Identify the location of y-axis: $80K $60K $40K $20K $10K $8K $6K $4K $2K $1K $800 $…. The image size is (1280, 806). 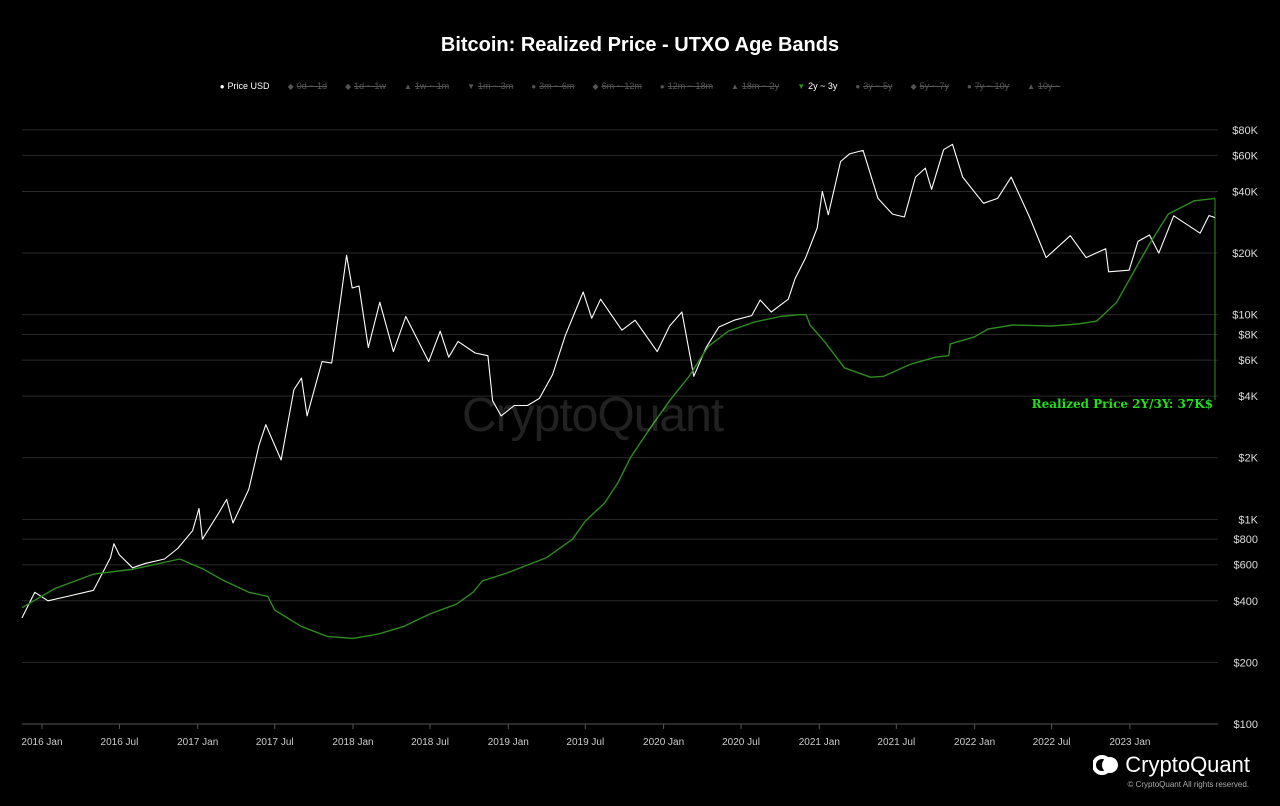
(1245, 428).